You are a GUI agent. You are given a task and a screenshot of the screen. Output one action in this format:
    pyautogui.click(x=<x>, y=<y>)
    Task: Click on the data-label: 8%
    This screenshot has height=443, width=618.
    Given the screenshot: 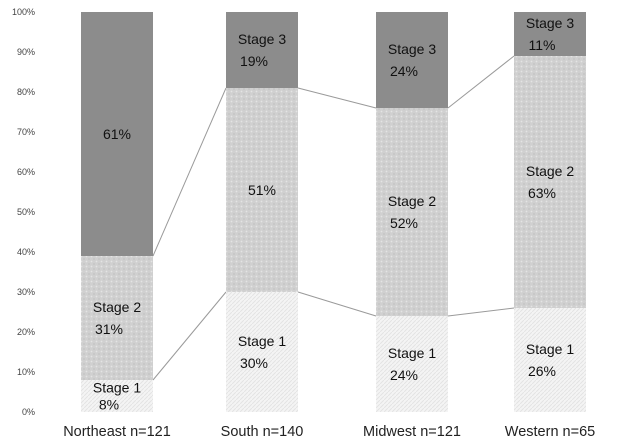 What is the action you would take?
    pyautogui.click(x=109, y=405)
    